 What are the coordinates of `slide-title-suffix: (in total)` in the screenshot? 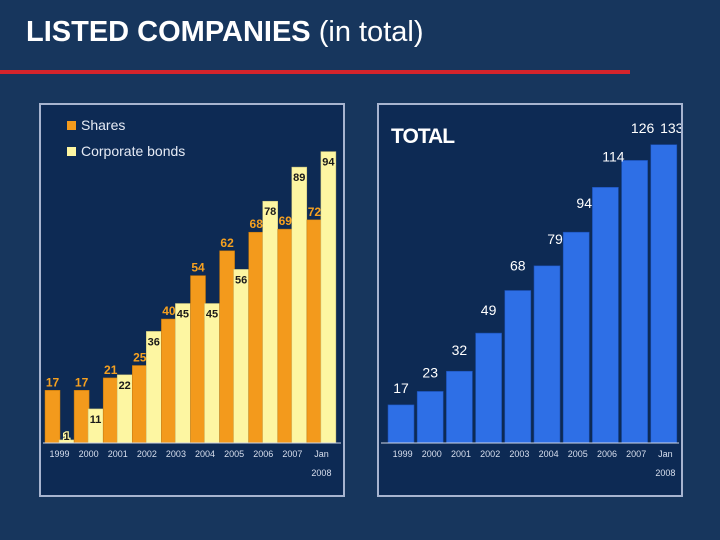 It's located at (371, 32).